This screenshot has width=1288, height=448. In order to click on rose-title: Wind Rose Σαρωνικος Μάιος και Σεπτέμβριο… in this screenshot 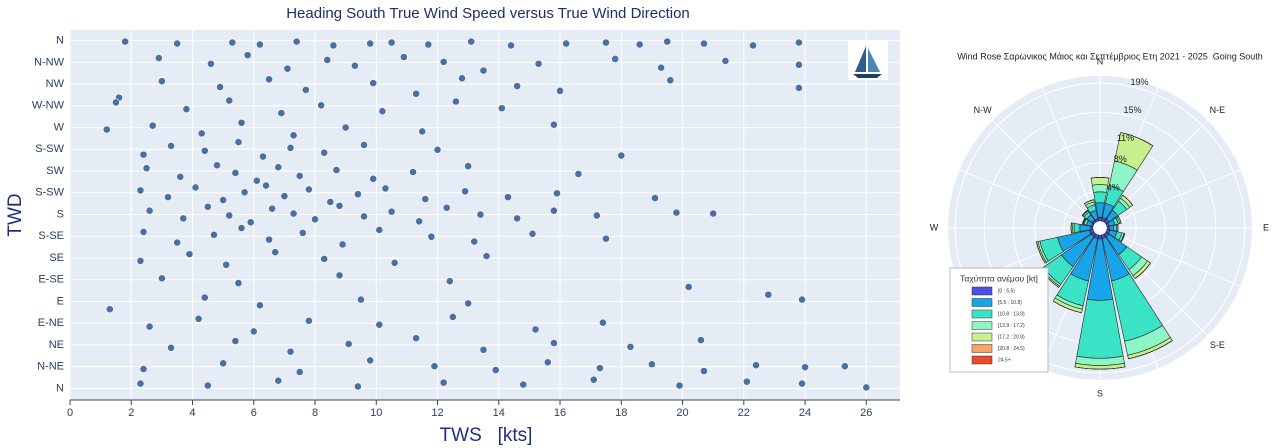, I will do `click(1110, 56)`.